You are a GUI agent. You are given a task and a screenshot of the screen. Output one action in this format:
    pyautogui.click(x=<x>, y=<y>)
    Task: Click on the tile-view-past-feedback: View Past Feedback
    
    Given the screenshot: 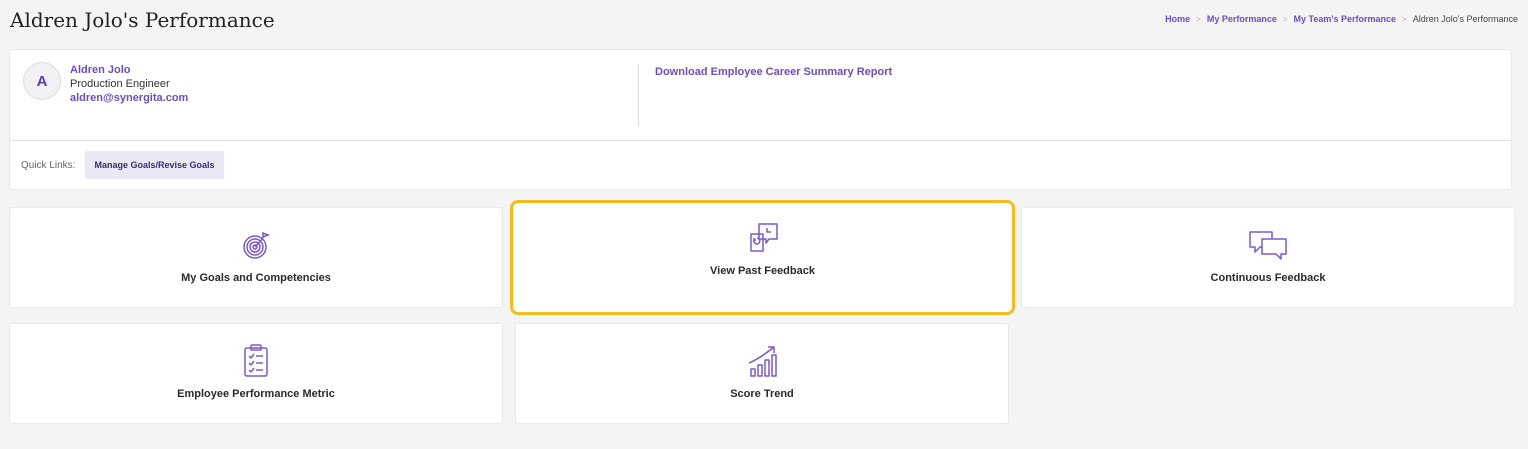 What is the action you would take?
    pyautogui.click(x=762, y=257)
    